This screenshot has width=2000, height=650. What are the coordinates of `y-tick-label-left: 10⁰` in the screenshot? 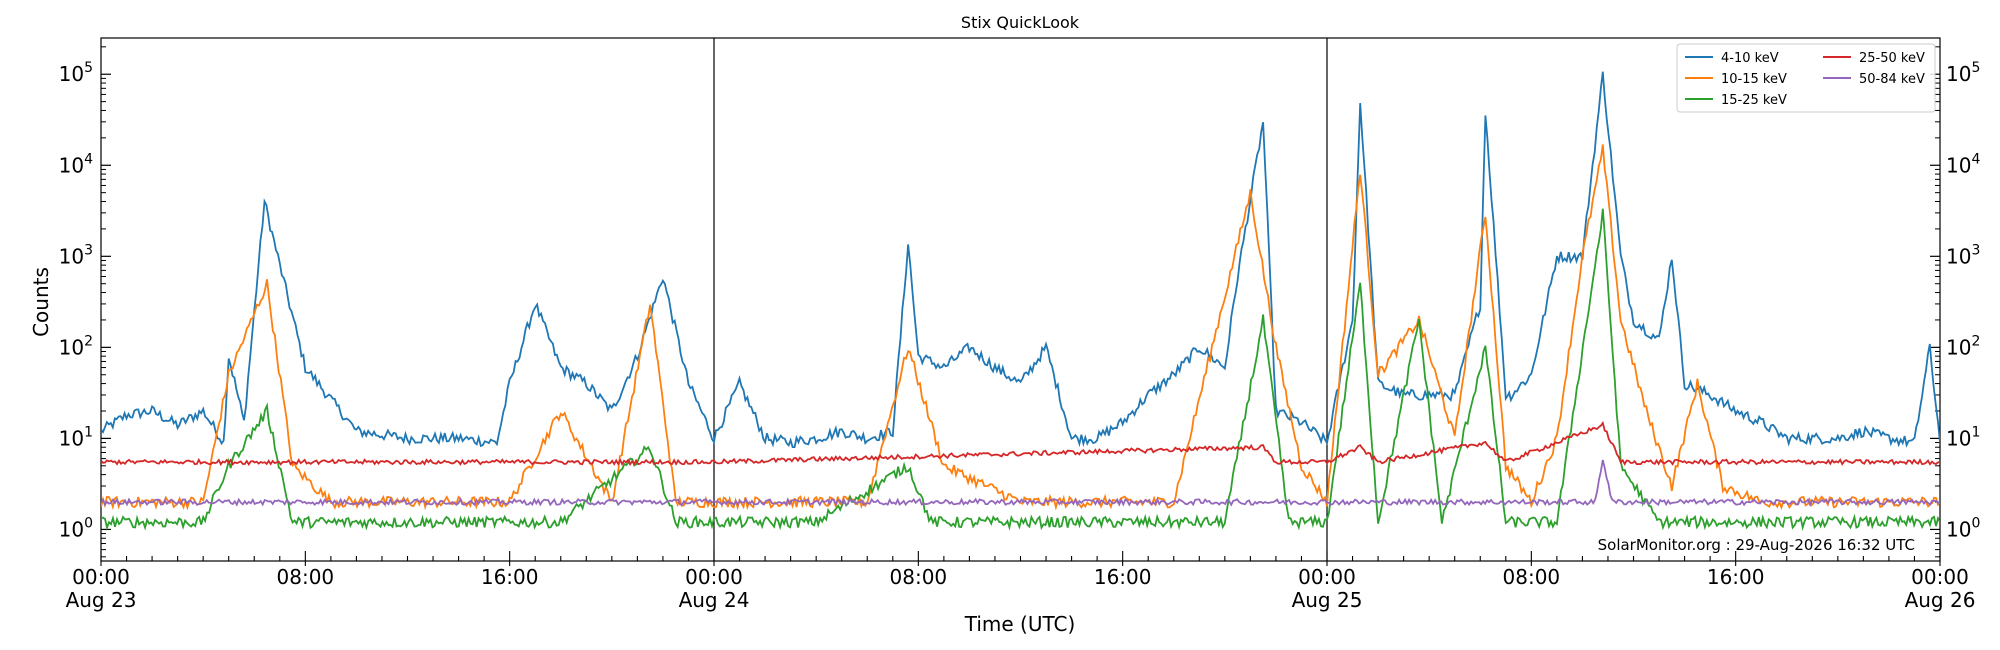 It's located at (76, 528).